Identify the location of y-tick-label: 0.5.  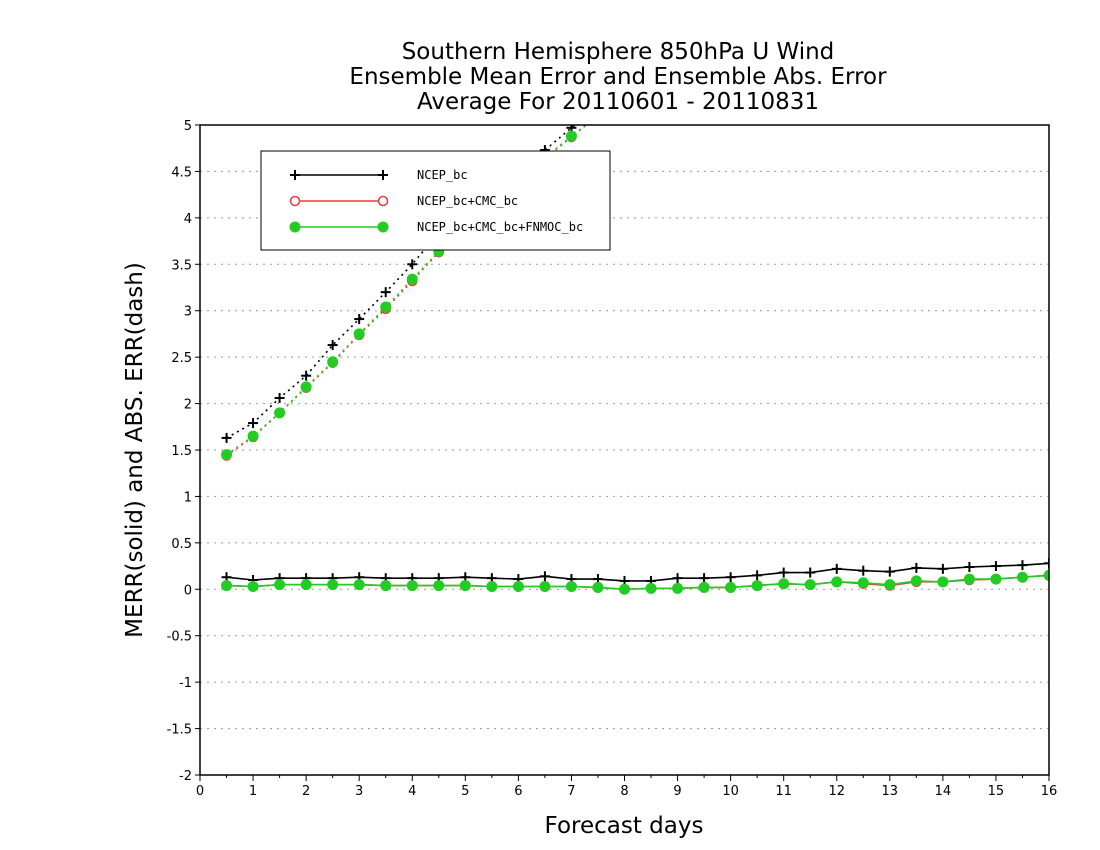
(181, 544).